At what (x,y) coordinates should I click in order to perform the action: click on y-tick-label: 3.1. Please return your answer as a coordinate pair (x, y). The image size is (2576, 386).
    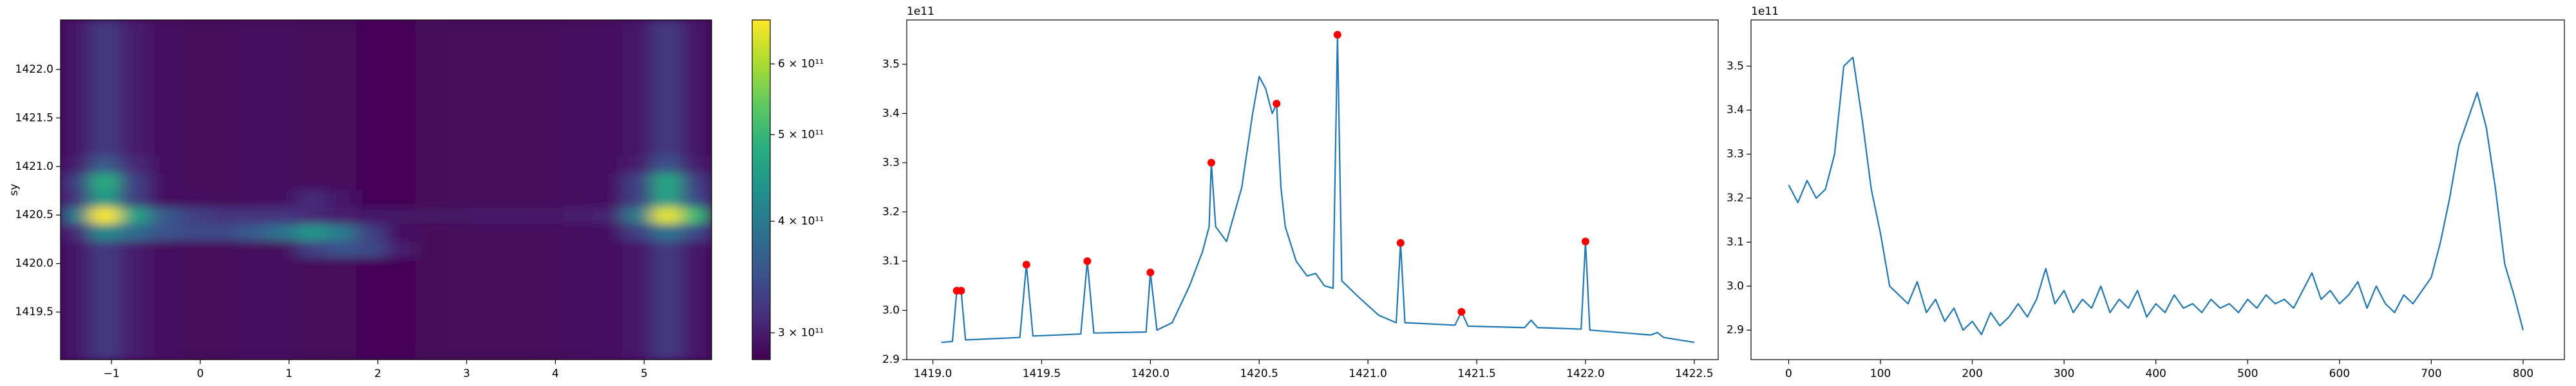
    Looking at the image, I should click on (1735, 241).